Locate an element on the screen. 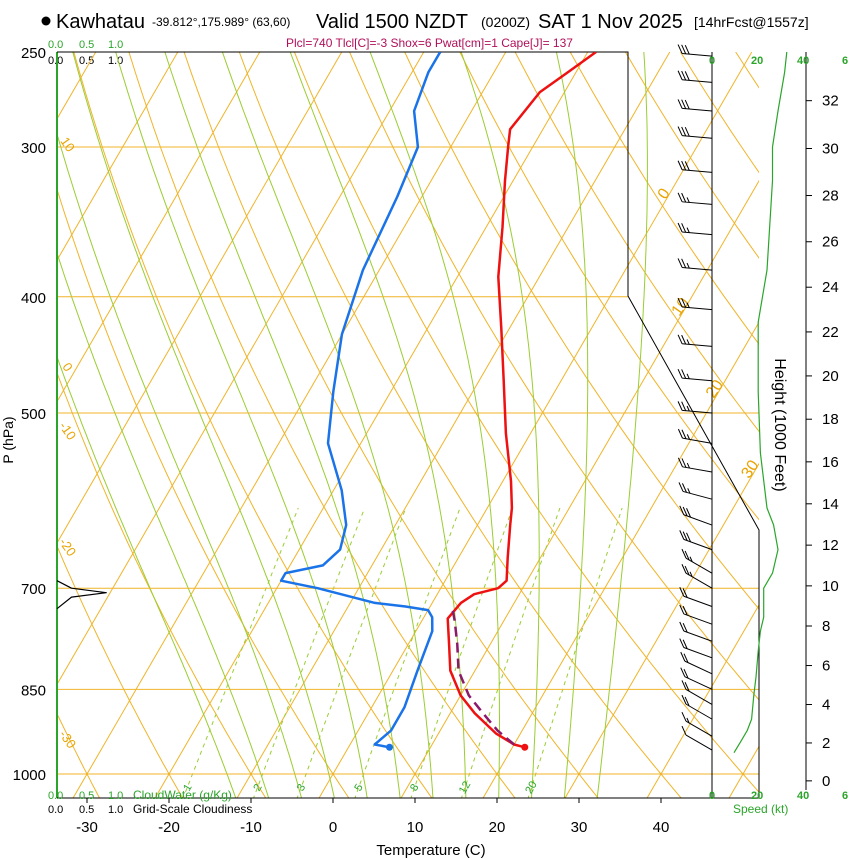 The image size is (850, 860). pressure-axis-label: P (hPa) is located at coordinates (8, 439).